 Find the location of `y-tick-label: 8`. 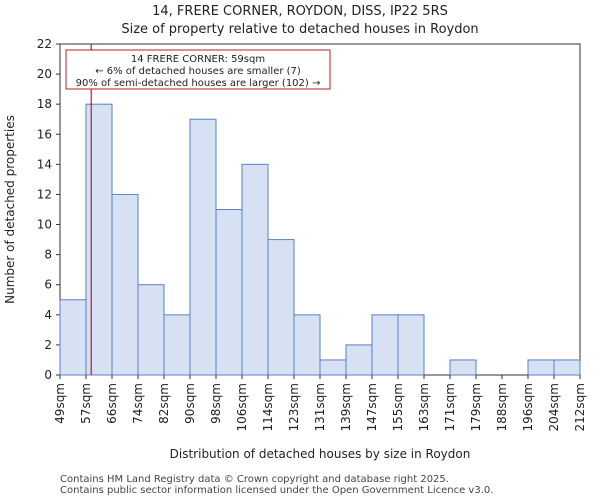

y-tick-label: 8 is located at coordinates (48, 255).